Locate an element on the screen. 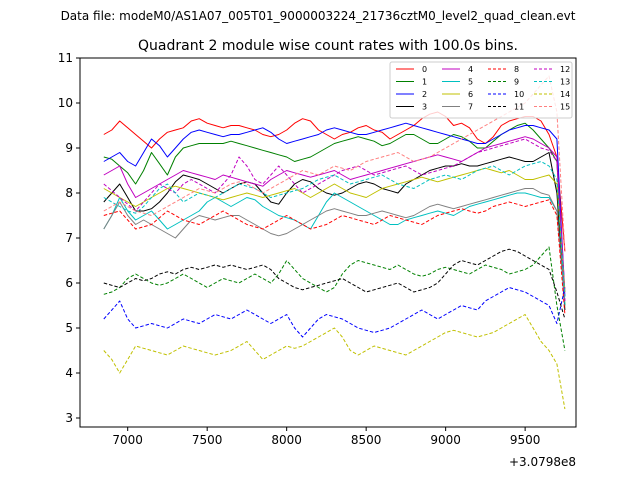 Image resolution: width=640 pixels, height=480 pixels. legend-label-9: 9 is located at coordinates (516, 82).